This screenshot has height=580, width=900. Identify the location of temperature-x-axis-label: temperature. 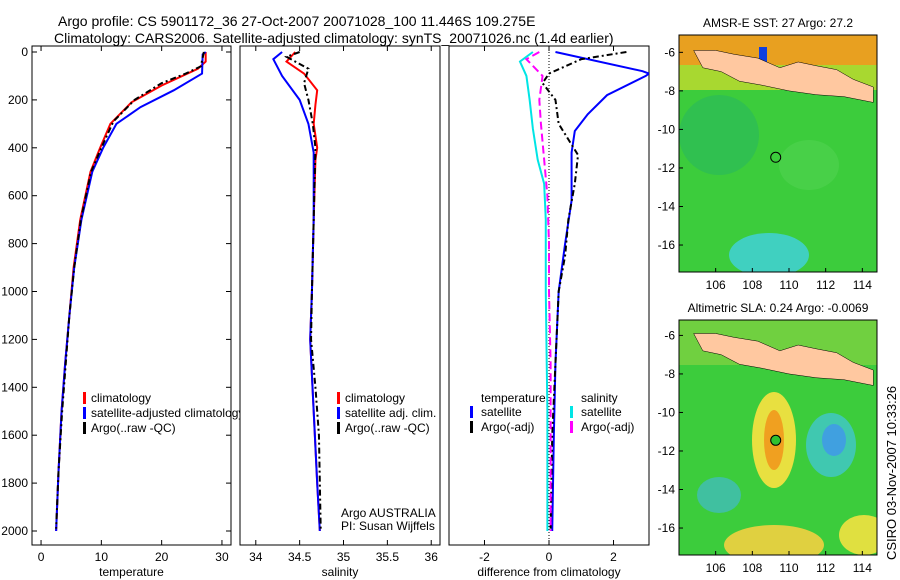
(131, 572).